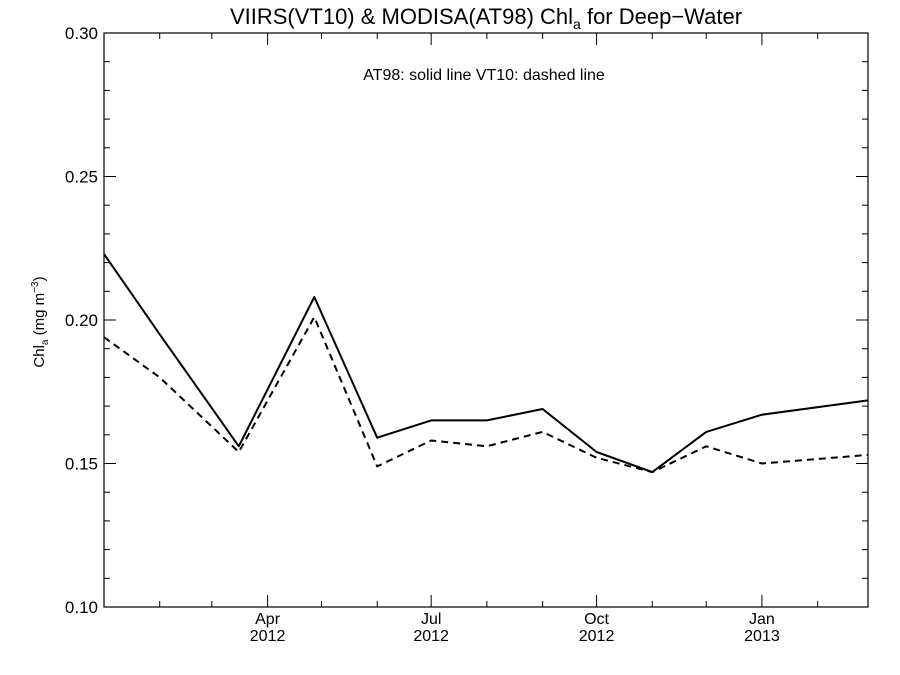 This screenshot has height=675, width=900. What do you see at coordinates (81, 320) in the screenshot?
I see `y-tick-label: 0.20` at bounding box center [81, 320].